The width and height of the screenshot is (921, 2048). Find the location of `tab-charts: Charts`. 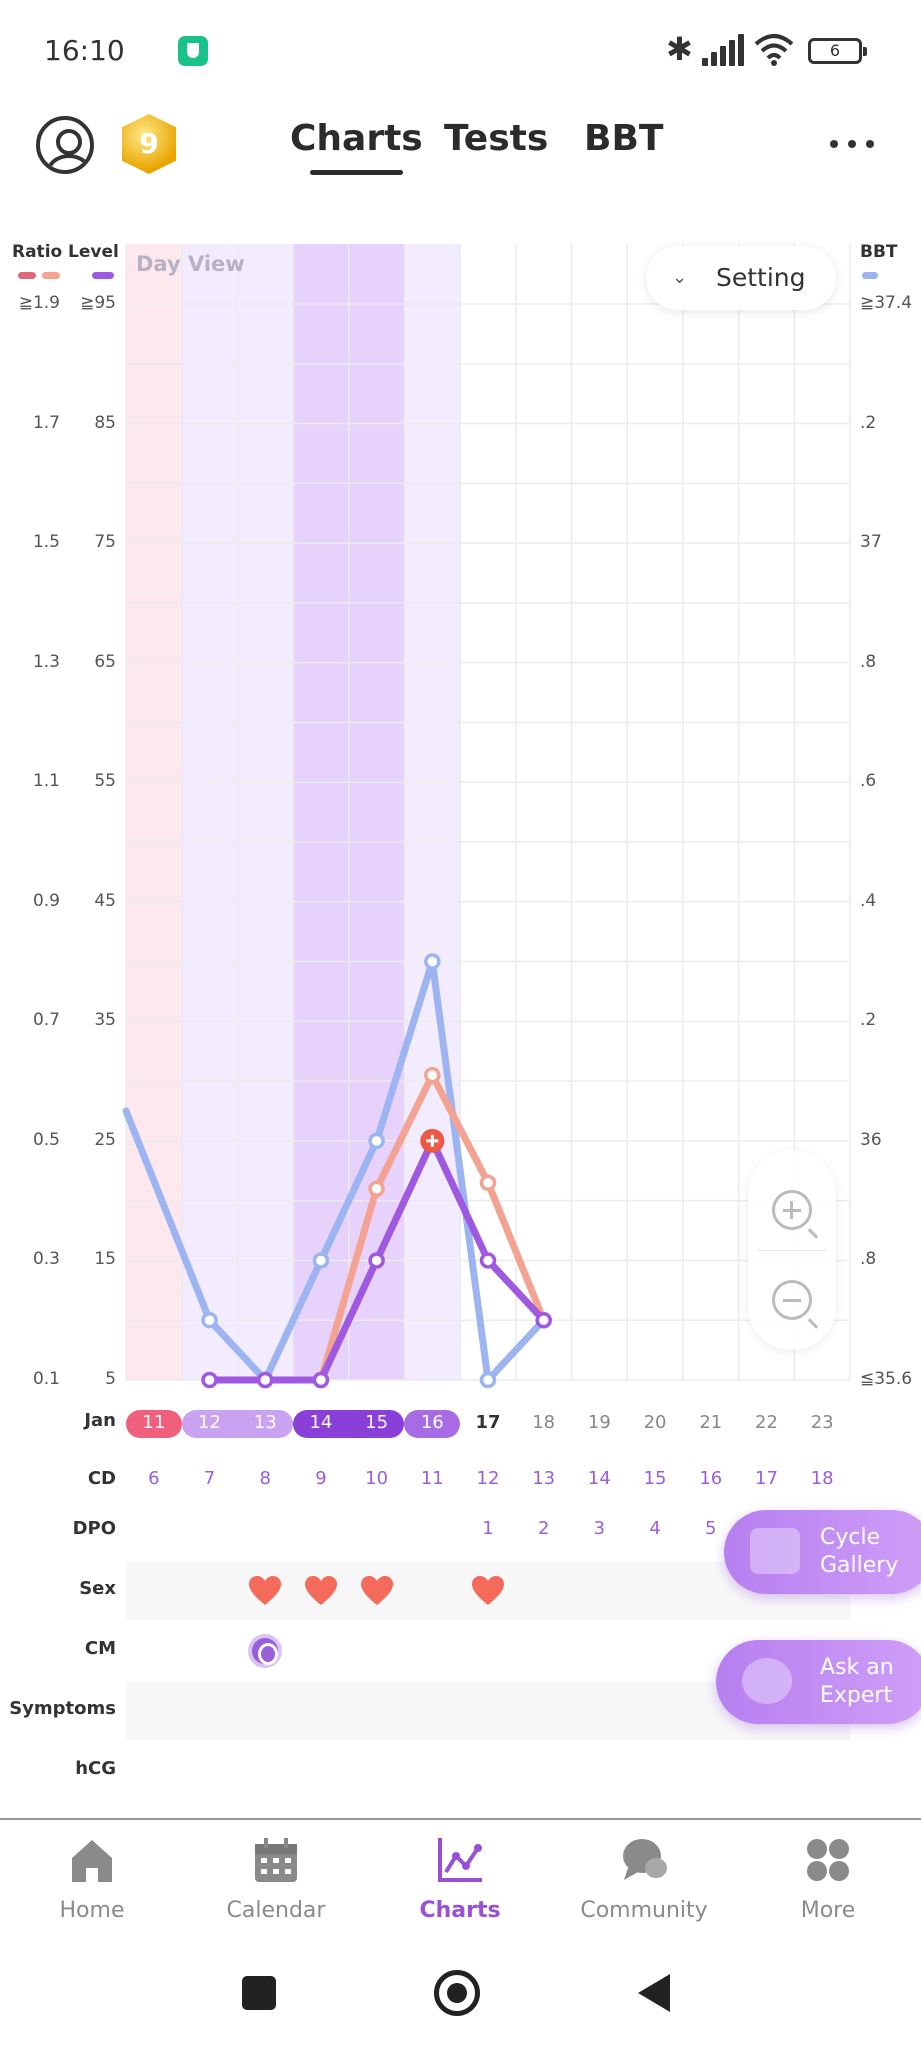

tab-charts: Charts is located at coordinates (356, 146).